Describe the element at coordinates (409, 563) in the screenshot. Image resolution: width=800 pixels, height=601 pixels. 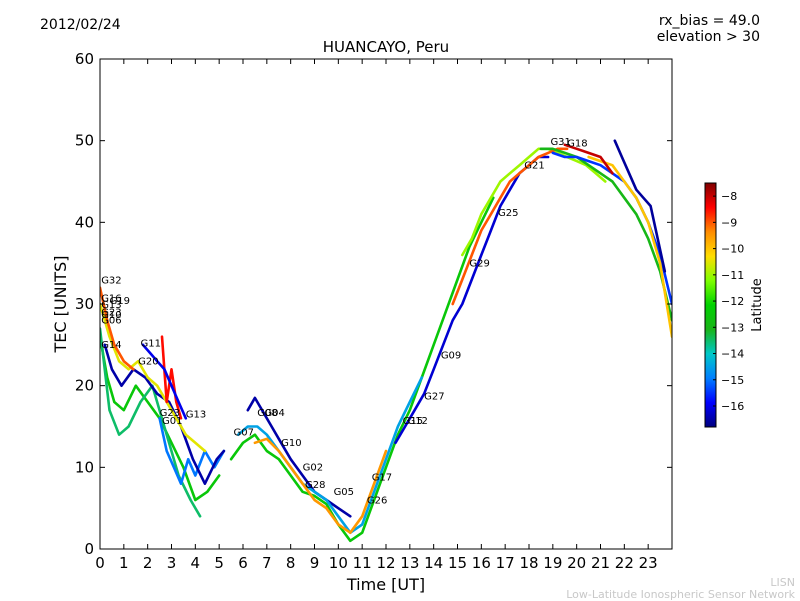
I see `x-tick-label: 13` at that location.